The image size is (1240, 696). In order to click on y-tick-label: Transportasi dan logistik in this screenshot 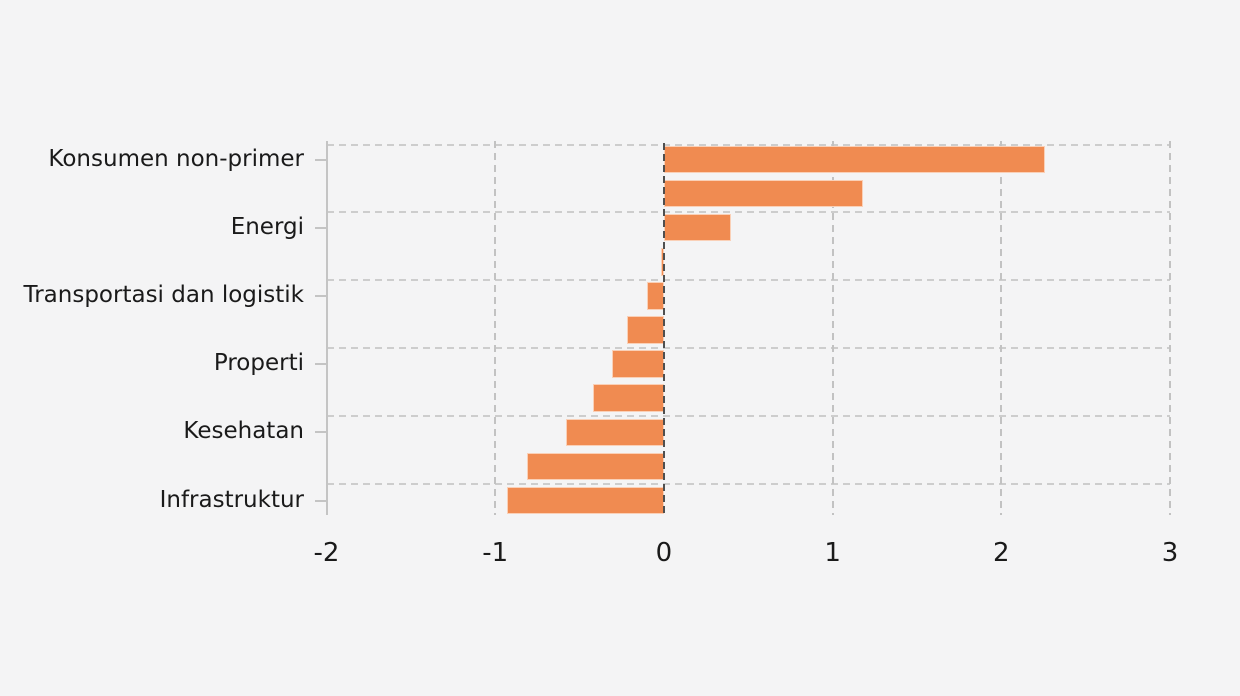, I will do `click(163, 294)`.